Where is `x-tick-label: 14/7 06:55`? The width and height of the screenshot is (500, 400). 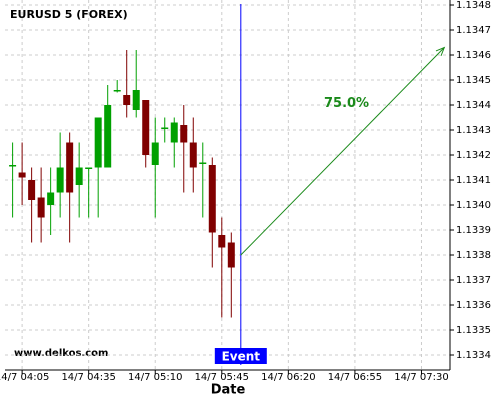
x-tick-label: 14/7 06:55 is located at coordinates (355, 377).